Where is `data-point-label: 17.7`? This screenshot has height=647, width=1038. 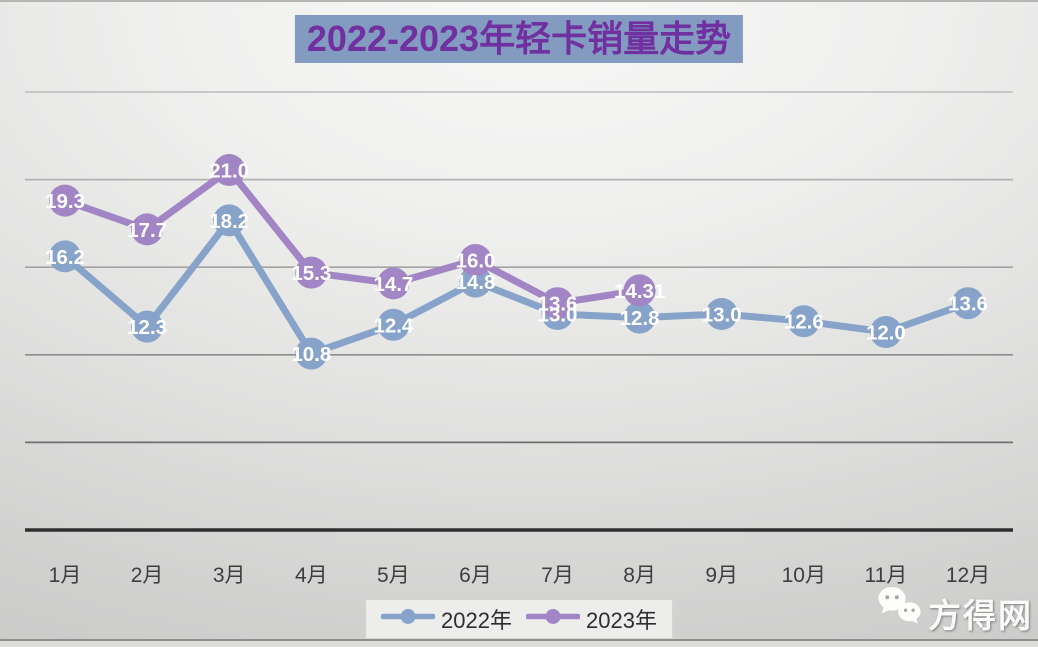 data-point-label: 17.7 is located at coordinates (147, 230).